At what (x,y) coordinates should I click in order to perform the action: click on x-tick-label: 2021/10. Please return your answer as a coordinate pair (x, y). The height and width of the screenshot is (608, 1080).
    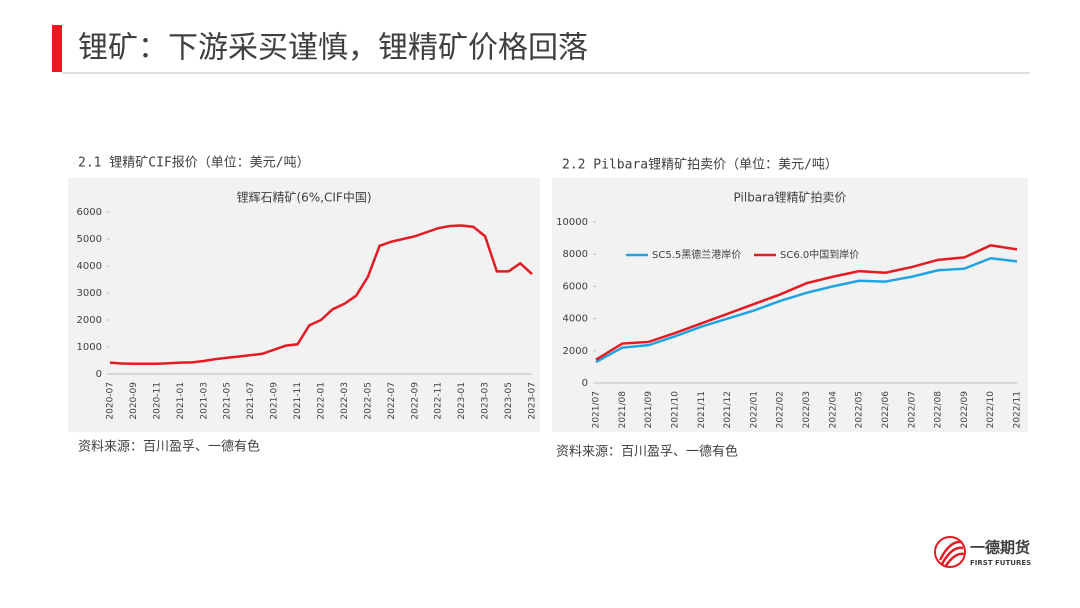
    Looking at the image, I should click on (675, 410).